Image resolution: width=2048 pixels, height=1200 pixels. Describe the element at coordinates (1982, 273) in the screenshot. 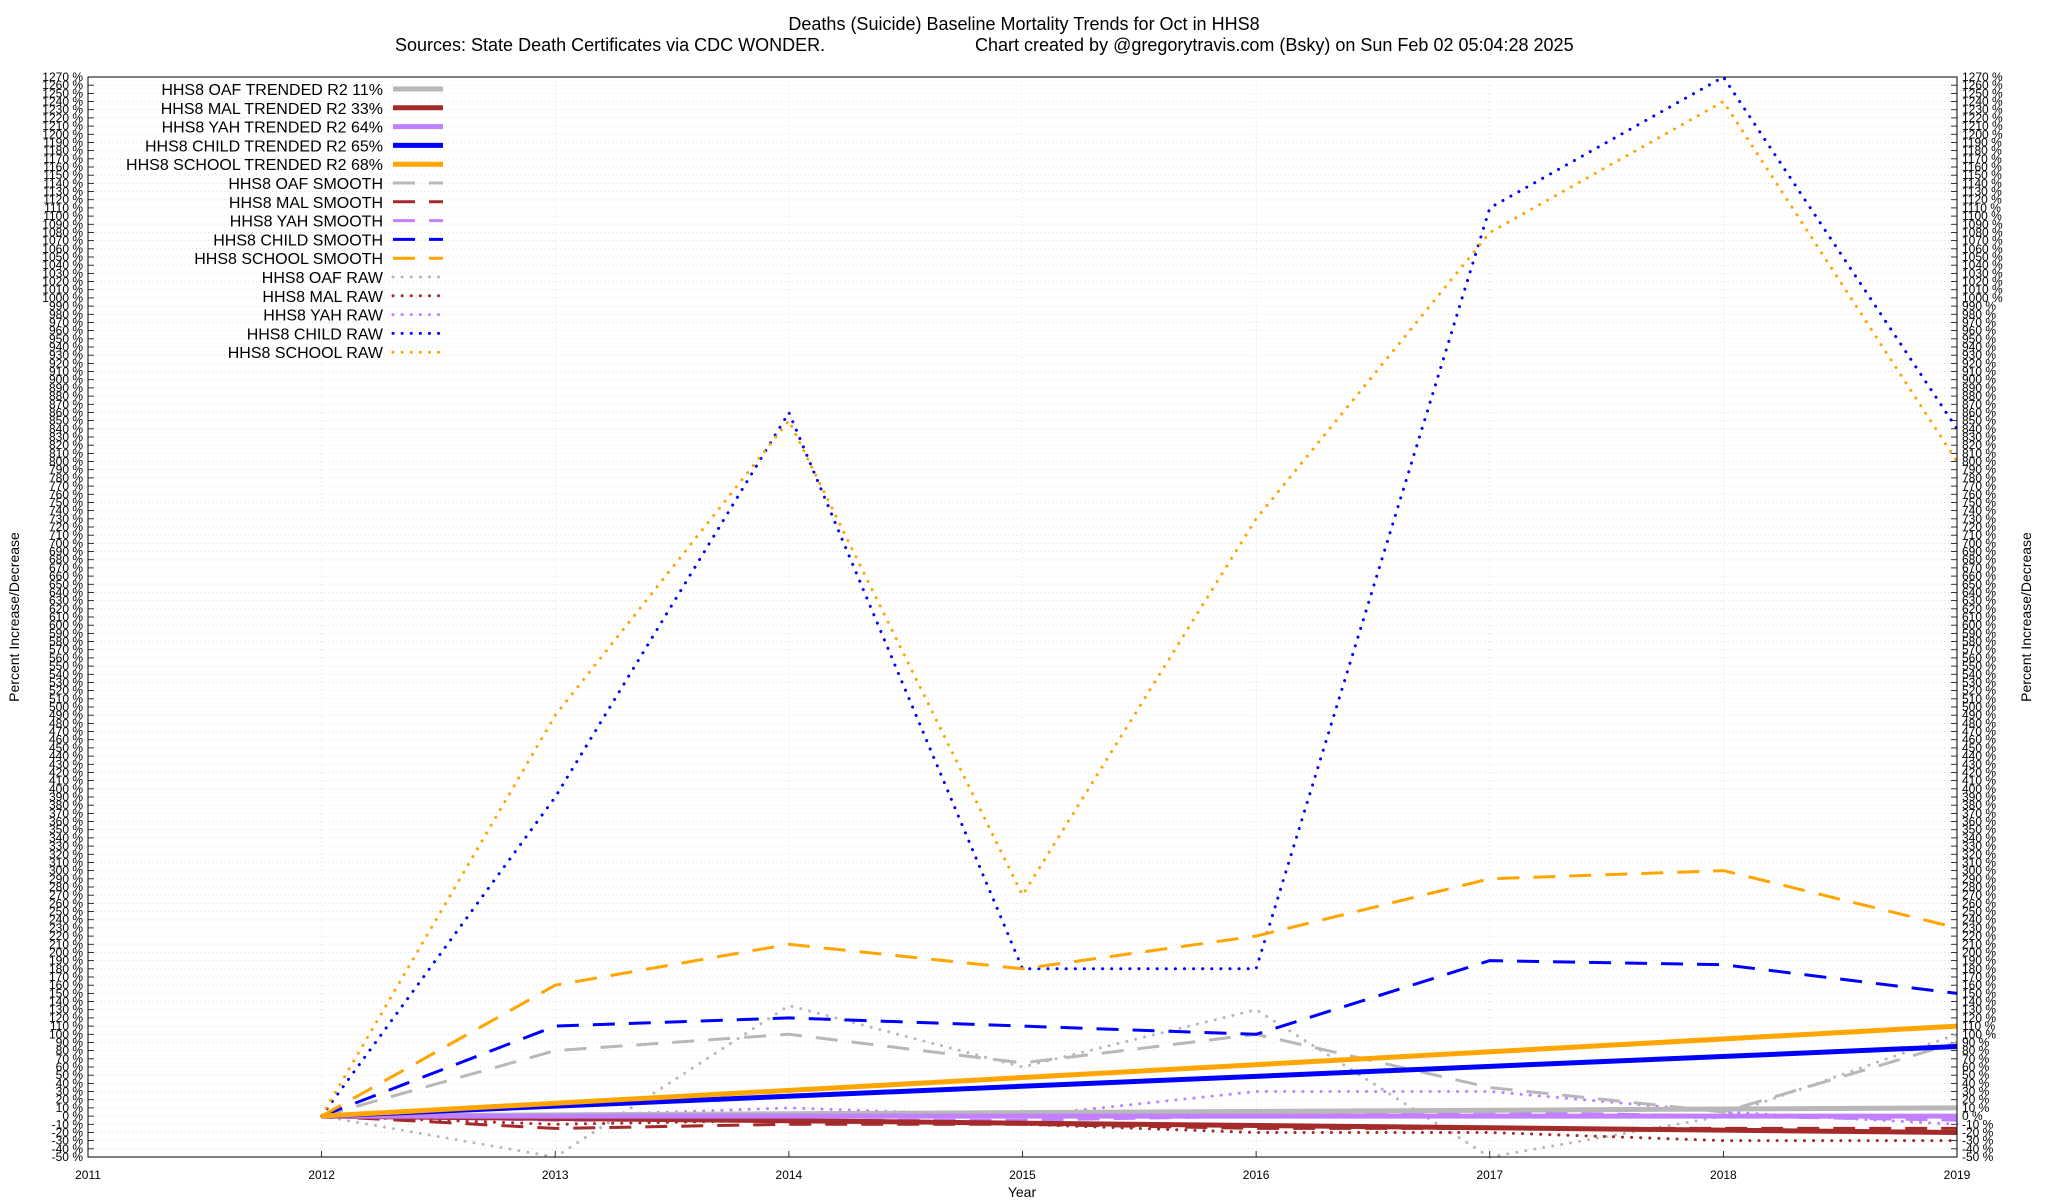

I see `y2-tick-label: 1030 %` at that location.